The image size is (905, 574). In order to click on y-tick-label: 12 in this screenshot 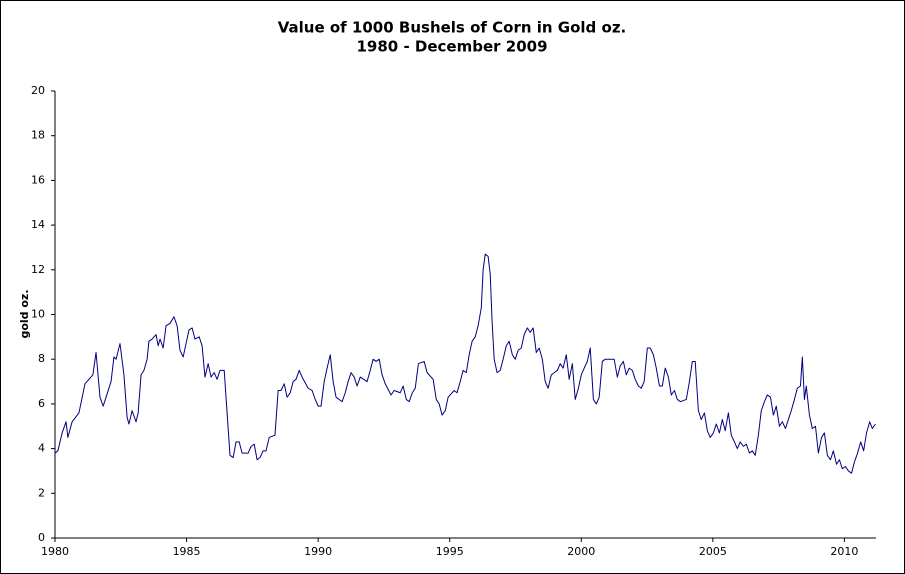, I will do `click(38, 269)`.